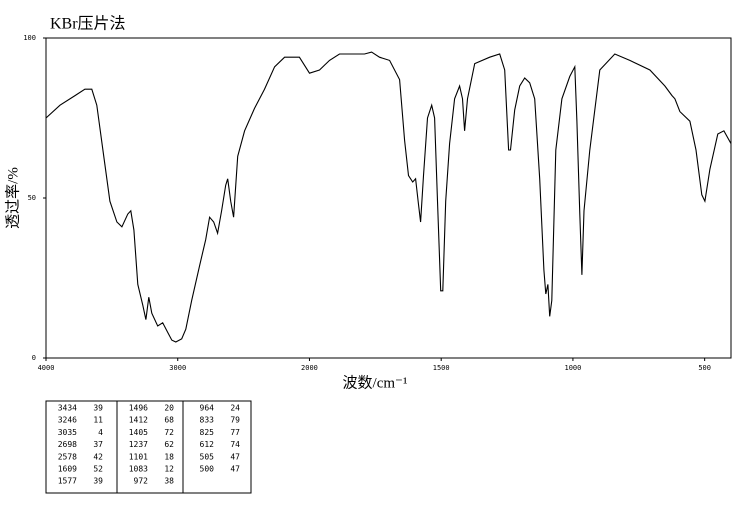 The image size is (737, 510). Describe the element at coordinates (141, 481) in the screenshot. I see `peak-wavenumber: 972` at that location.